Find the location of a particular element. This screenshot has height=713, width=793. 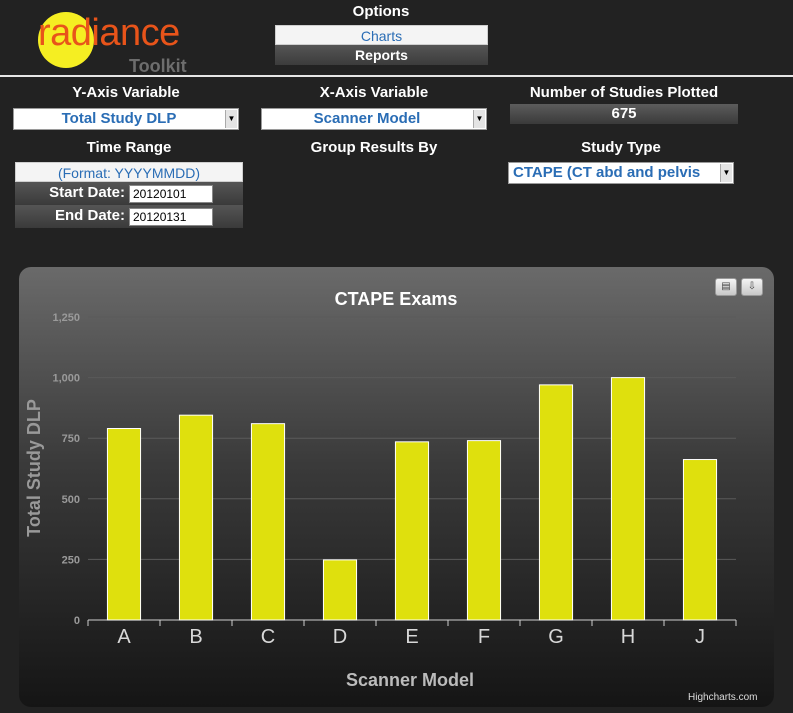

logo-circle is located at coordinates (66, 40).